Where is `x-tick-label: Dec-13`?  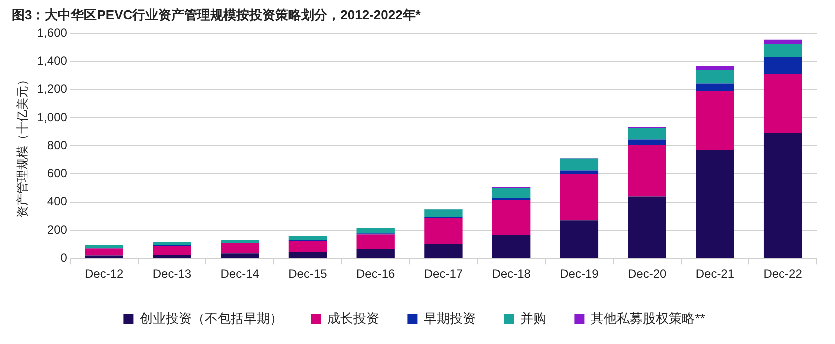
x-tick-label: Dec-13 is located at coordinates (172, 274).